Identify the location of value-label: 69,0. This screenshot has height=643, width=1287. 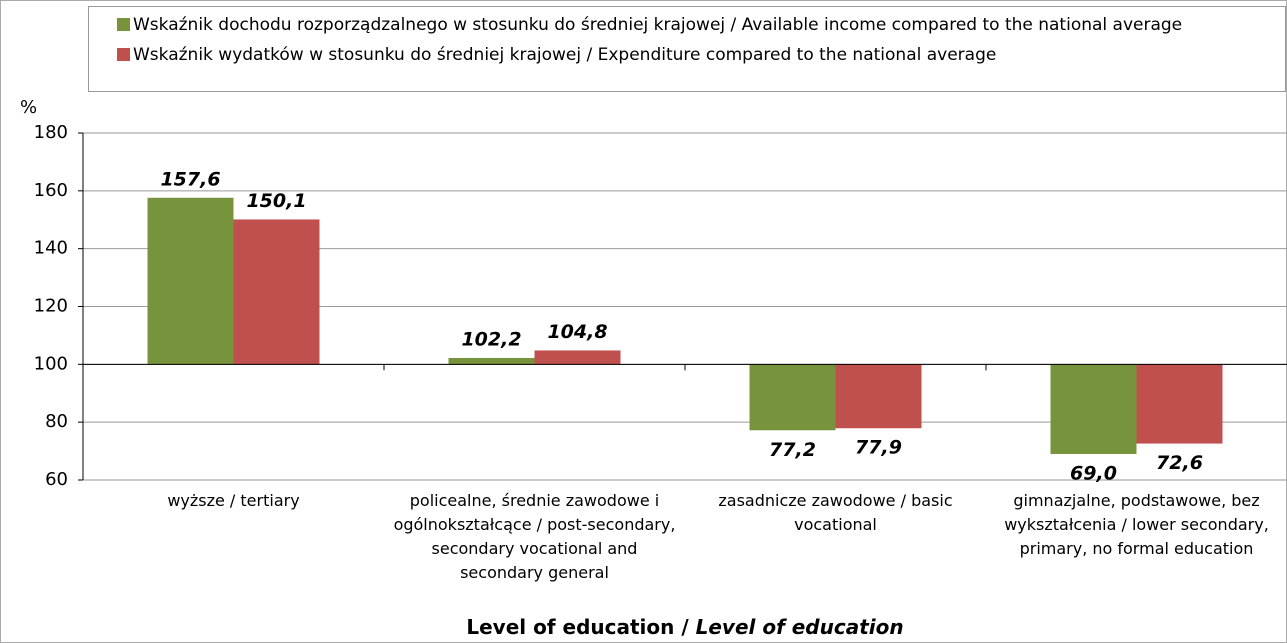
(1093, 473).